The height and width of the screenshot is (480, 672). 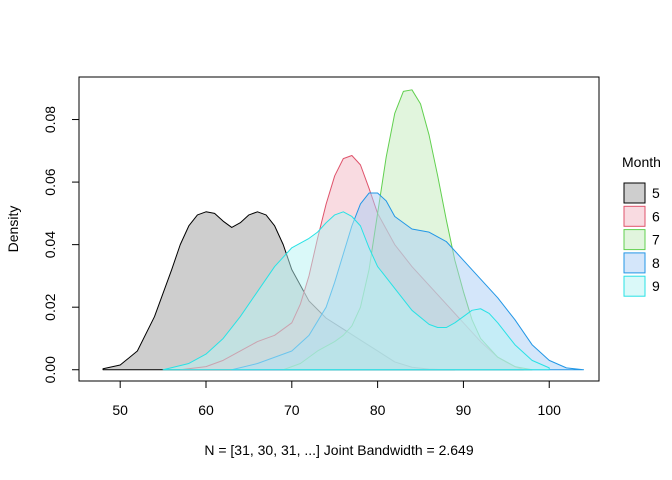 What do you see at coordinates (464, 410) in the screenshot?
I see `x-tick-label: 90` at bounding box center [464, 410].